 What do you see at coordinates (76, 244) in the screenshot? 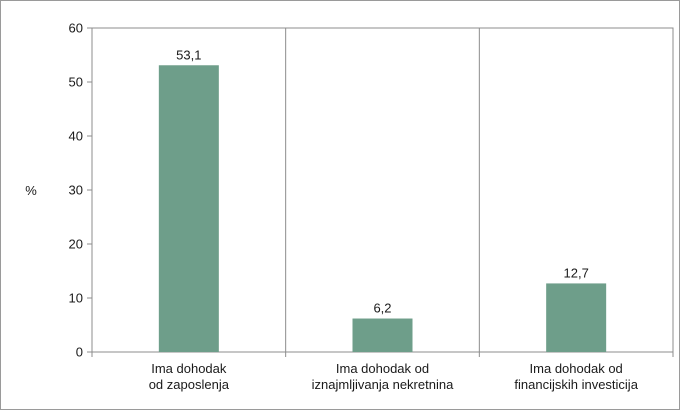
I see `y-tick-label: 20` at bounding box center [76, 244].